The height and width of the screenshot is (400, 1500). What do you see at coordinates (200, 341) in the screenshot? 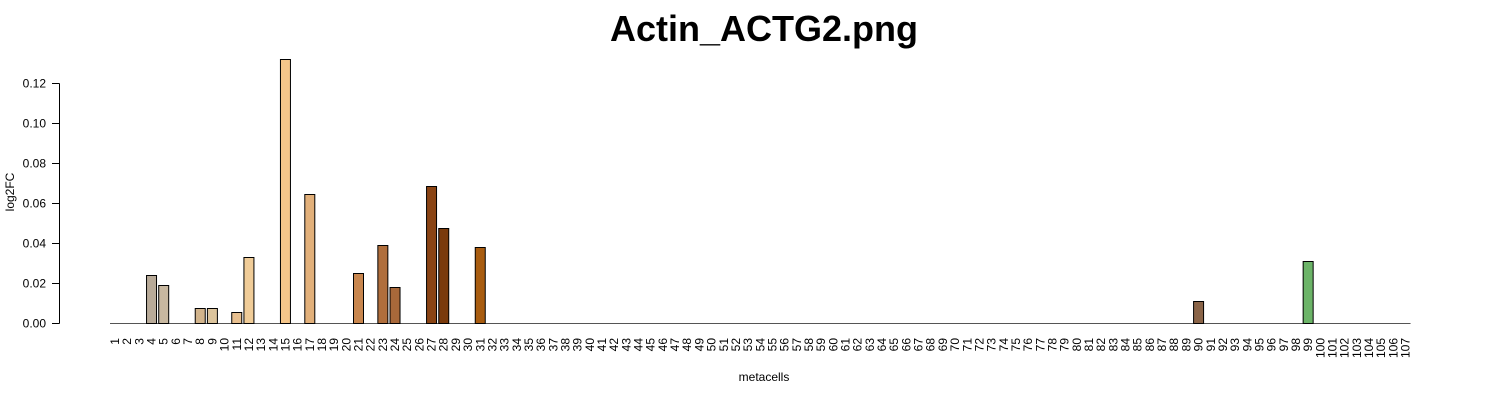
I see `x-tick-label: 8` at bounding box center [200, 341].